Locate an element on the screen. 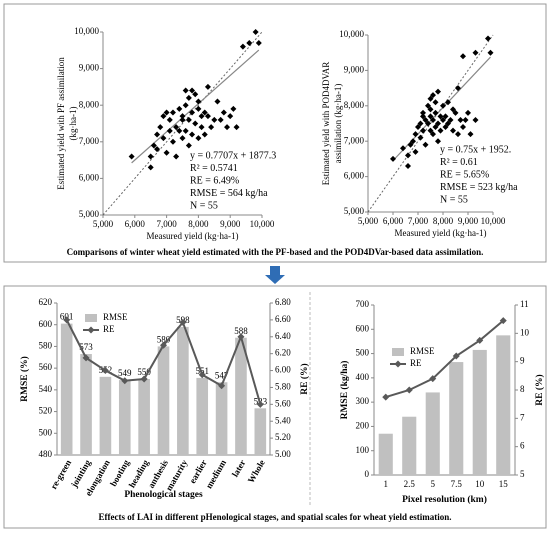 This screenshot has height=550, width=550. y-axis-label: (kg·ha-1) is located at coordinates (73, 124).